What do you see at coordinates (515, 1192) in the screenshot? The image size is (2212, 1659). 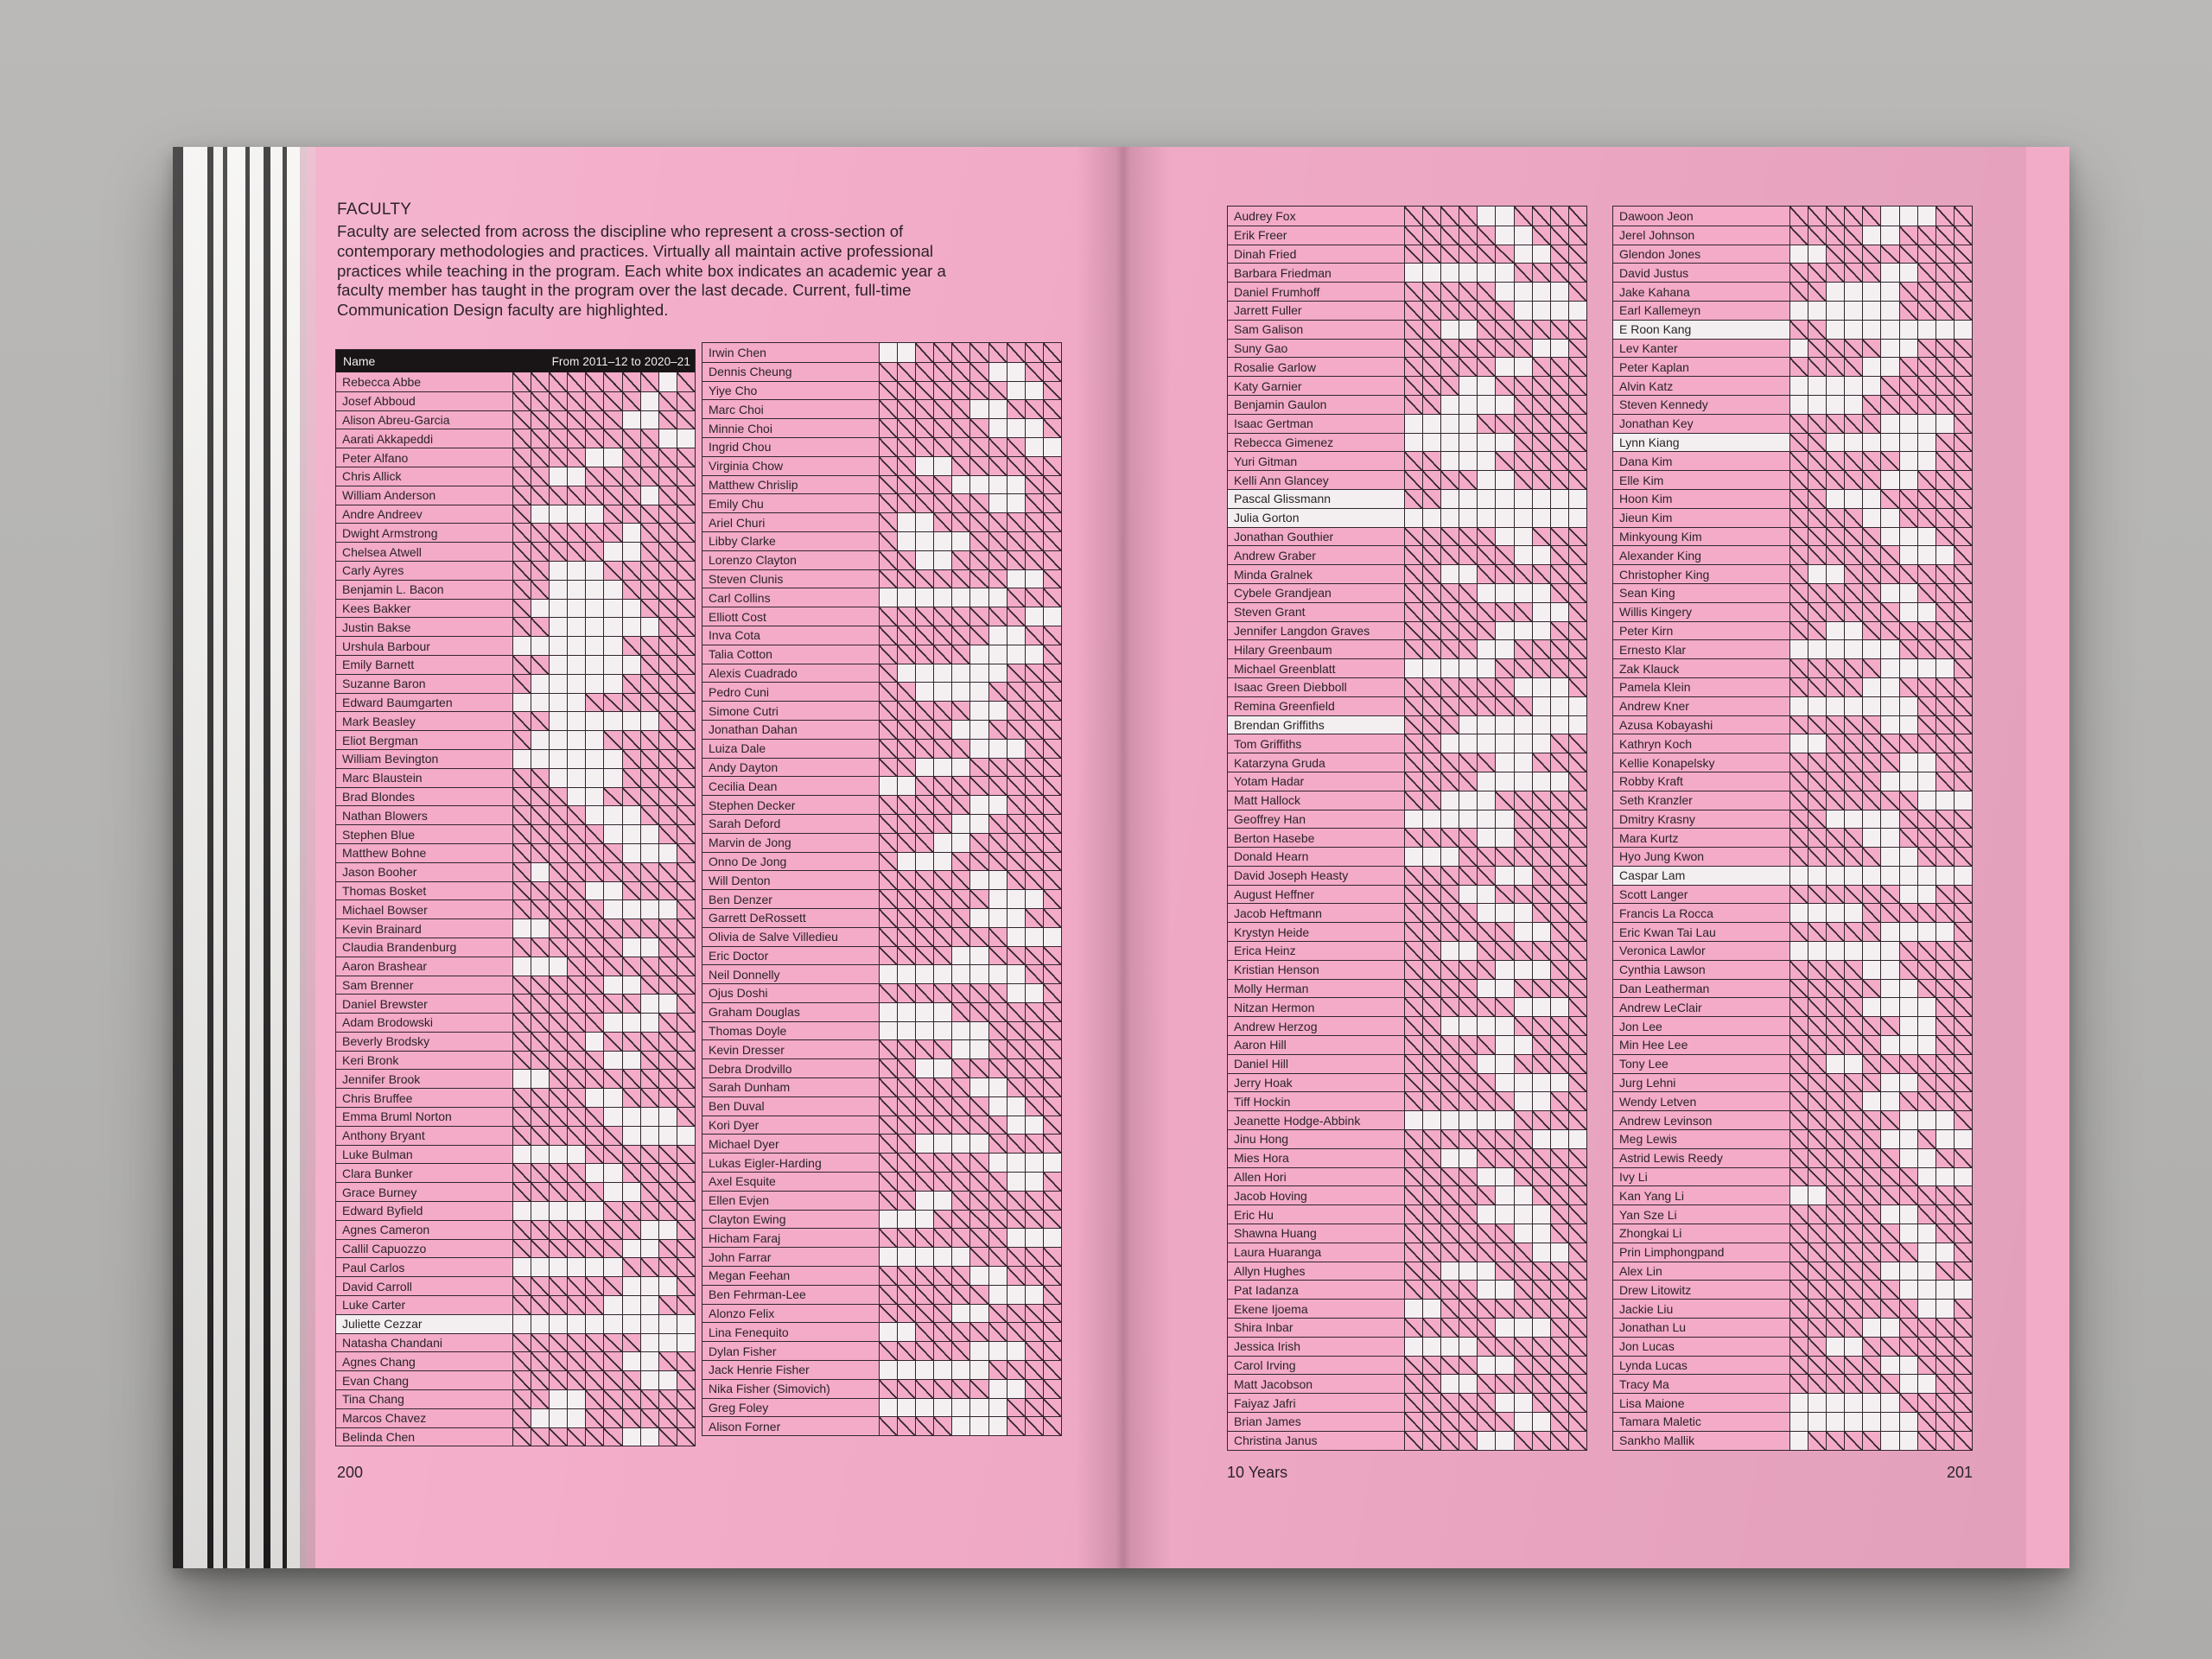 I see `faculty-row: Grace Burney` at bounding box center [515, 1192].